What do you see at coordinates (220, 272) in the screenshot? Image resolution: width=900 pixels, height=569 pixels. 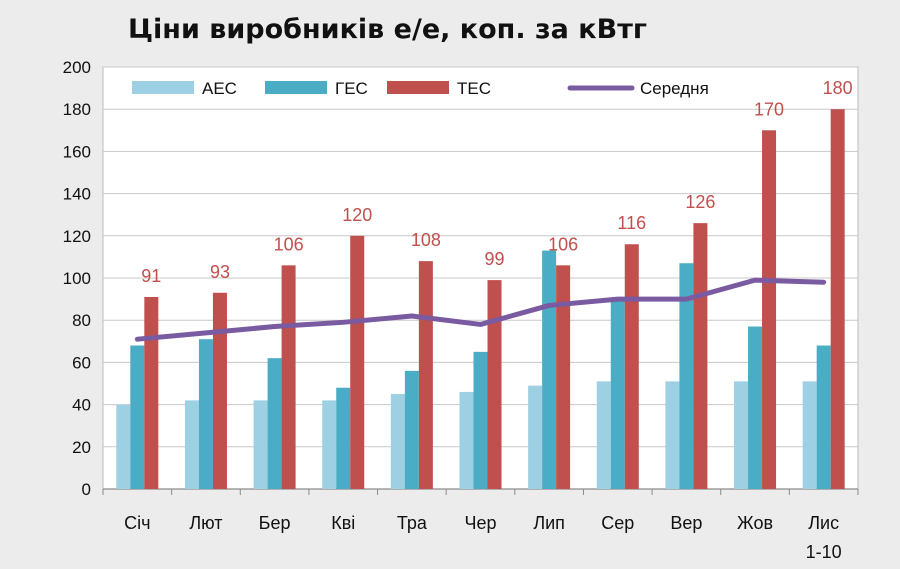 I see `data-label: 93` at bounding box center [220, 272].